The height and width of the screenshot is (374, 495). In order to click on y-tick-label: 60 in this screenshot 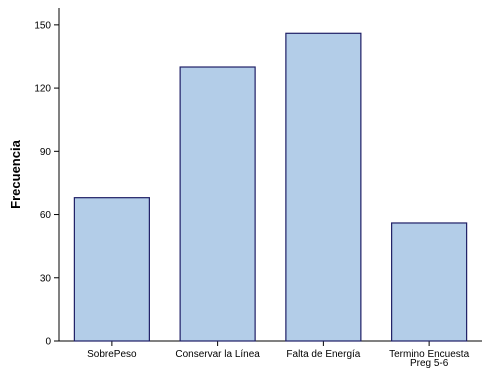, I will do `click(46, 215)`.